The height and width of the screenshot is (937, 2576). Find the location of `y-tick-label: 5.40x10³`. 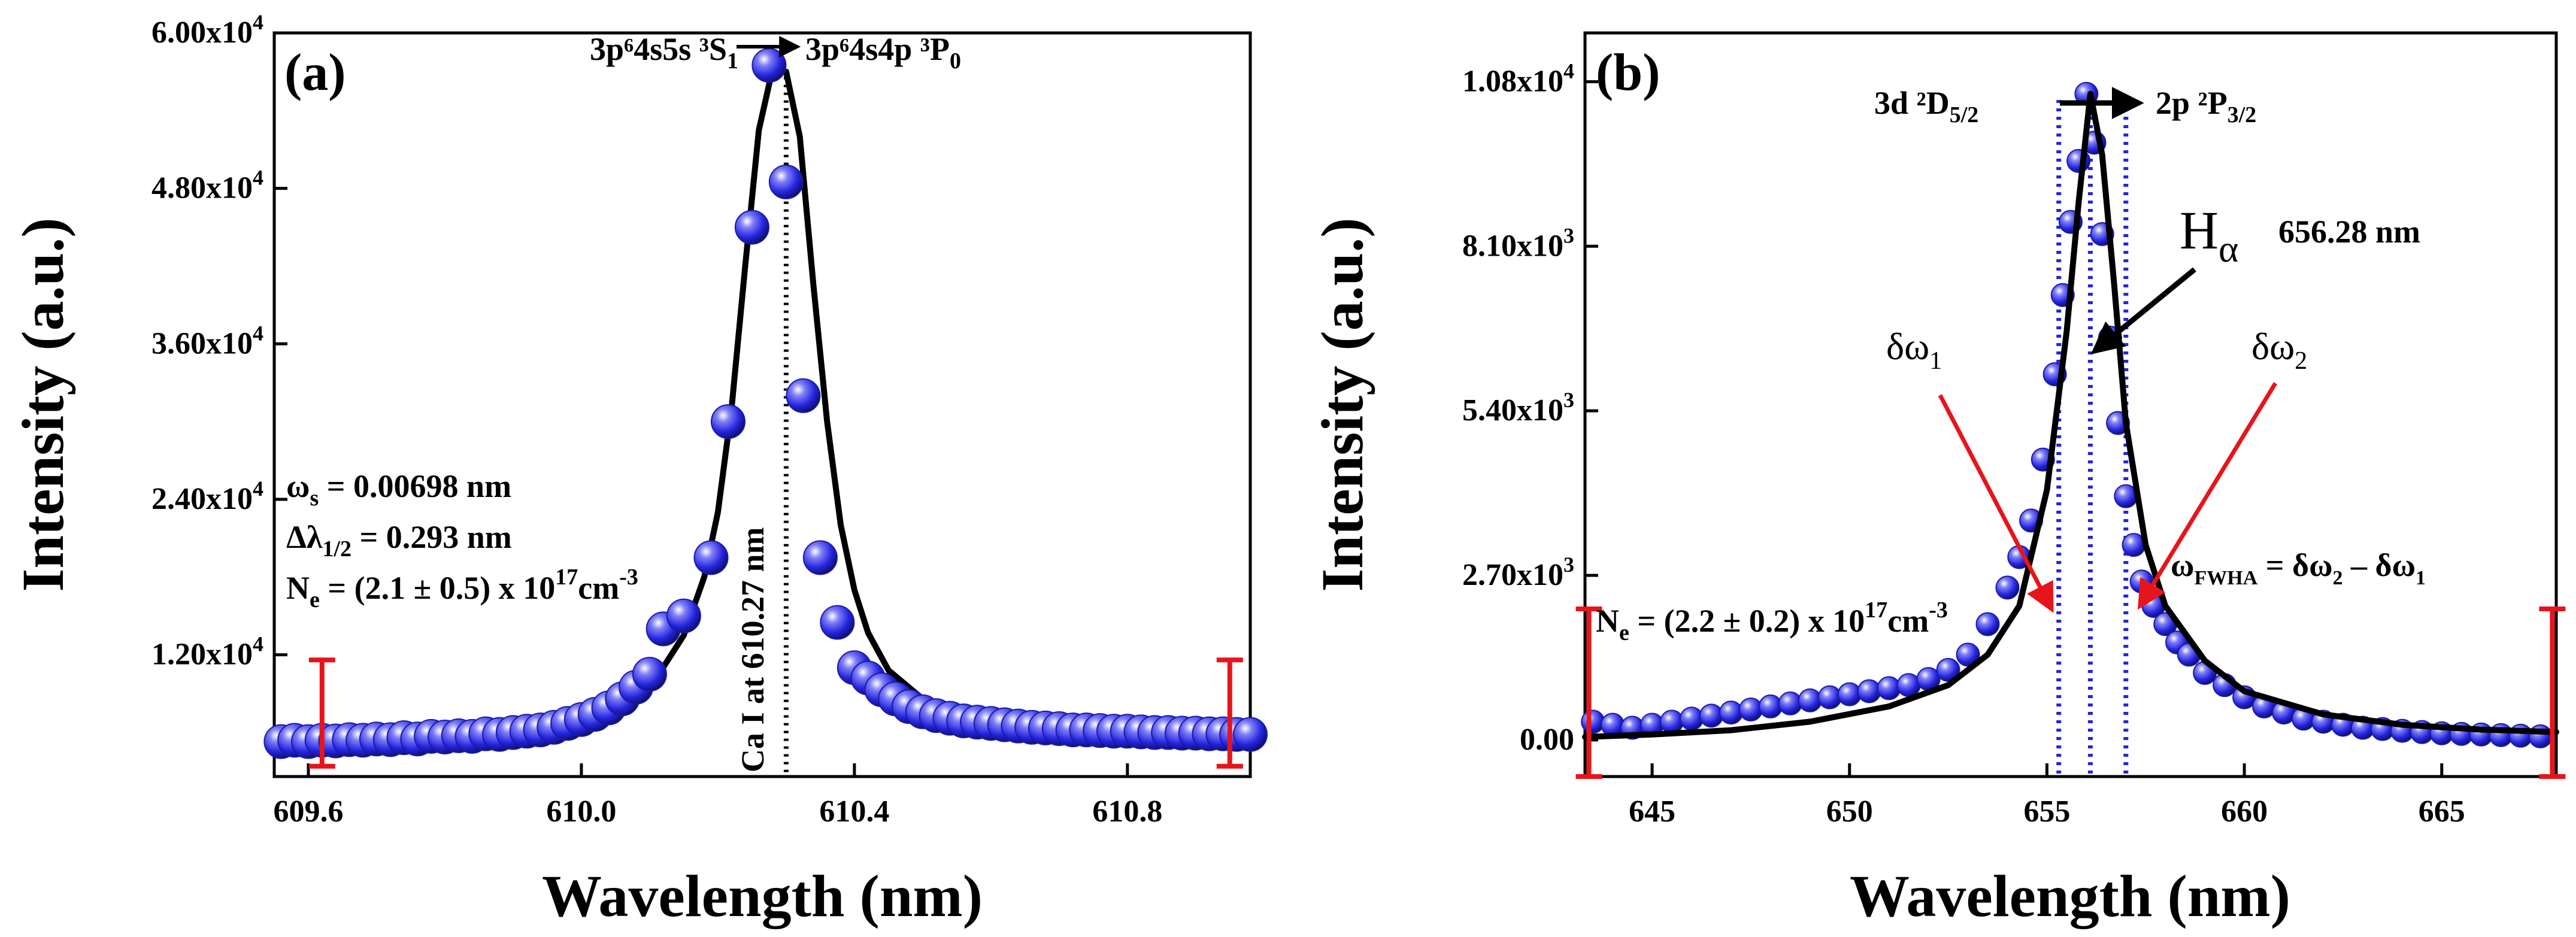

y-tick-label: 5.40x10³ is located at coordinates (1518, 407).